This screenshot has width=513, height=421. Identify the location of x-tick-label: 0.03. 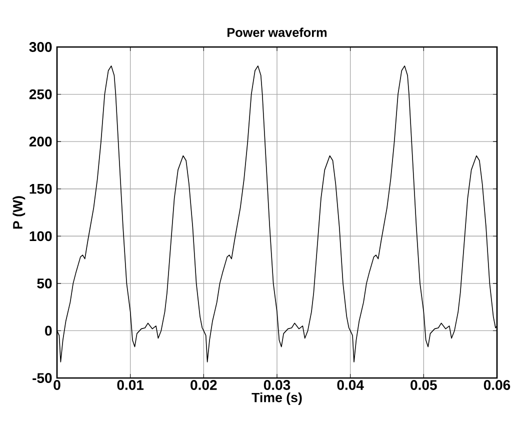
(277, 385).